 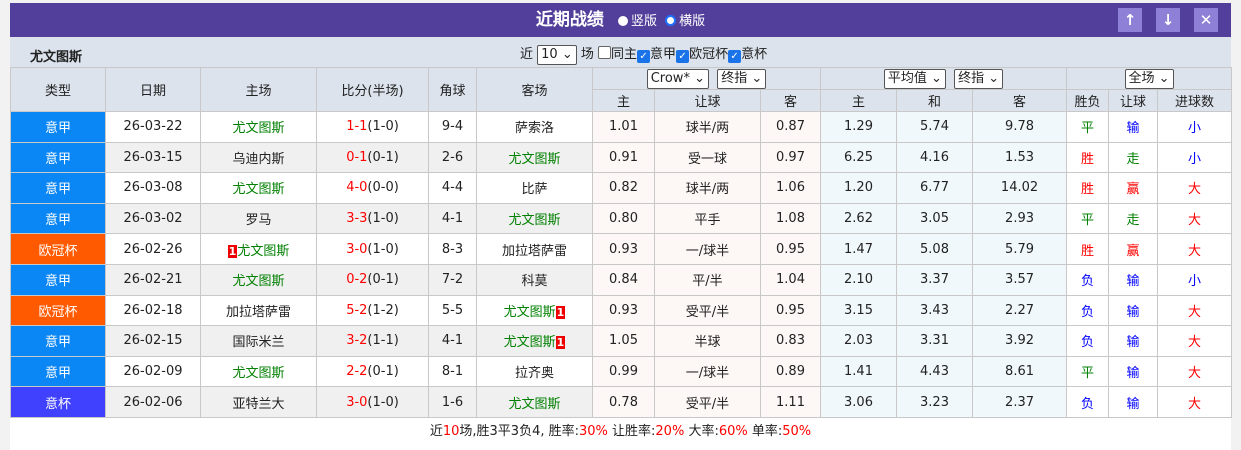 What do you see at coordinates (534, 129) in the screenshot?
I see `team-link: 萨索洛` at bounding box center [534, 129].